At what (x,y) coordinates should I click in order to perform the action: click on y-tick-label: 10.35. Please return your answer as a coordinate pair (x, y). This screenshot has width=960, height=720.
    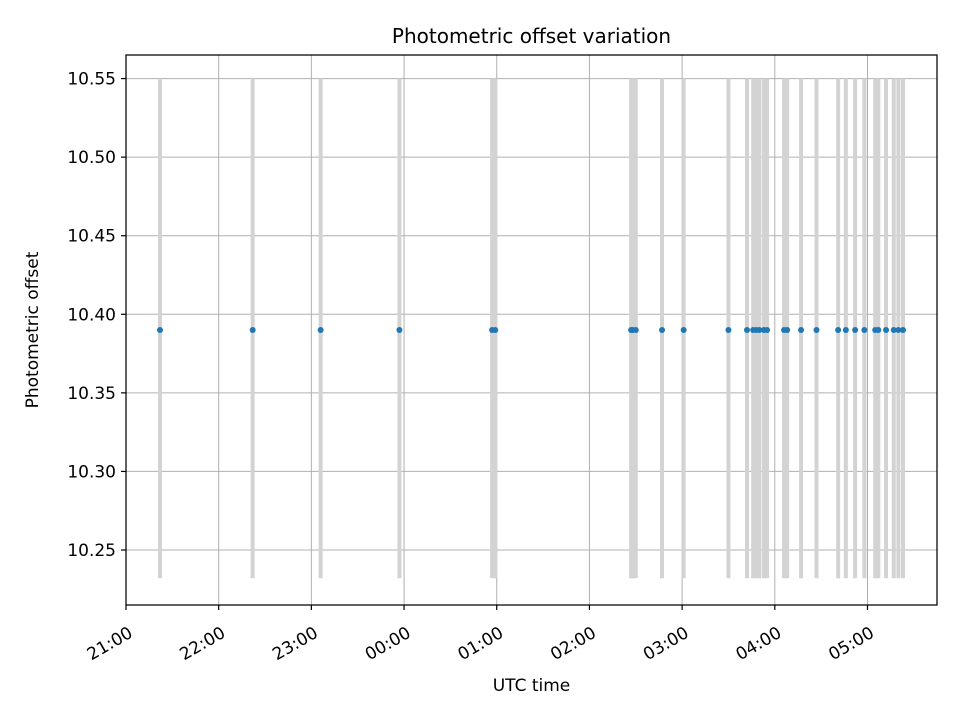
    Looking at the image, I should click on (91, 394).